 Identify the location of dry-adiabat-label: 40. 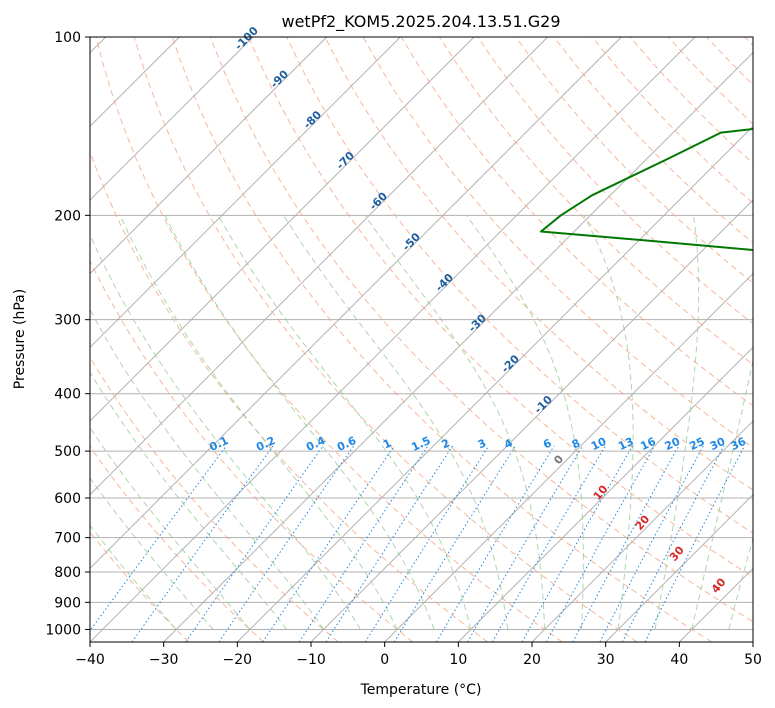
(719, 585).